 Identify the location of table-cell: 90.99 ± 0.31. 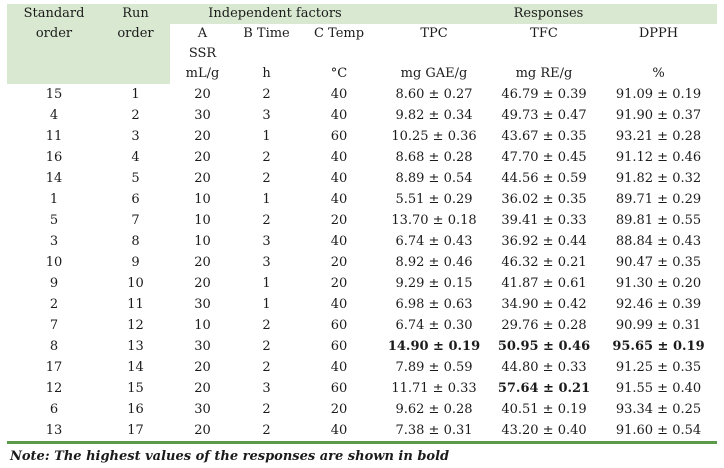
(658, 325).